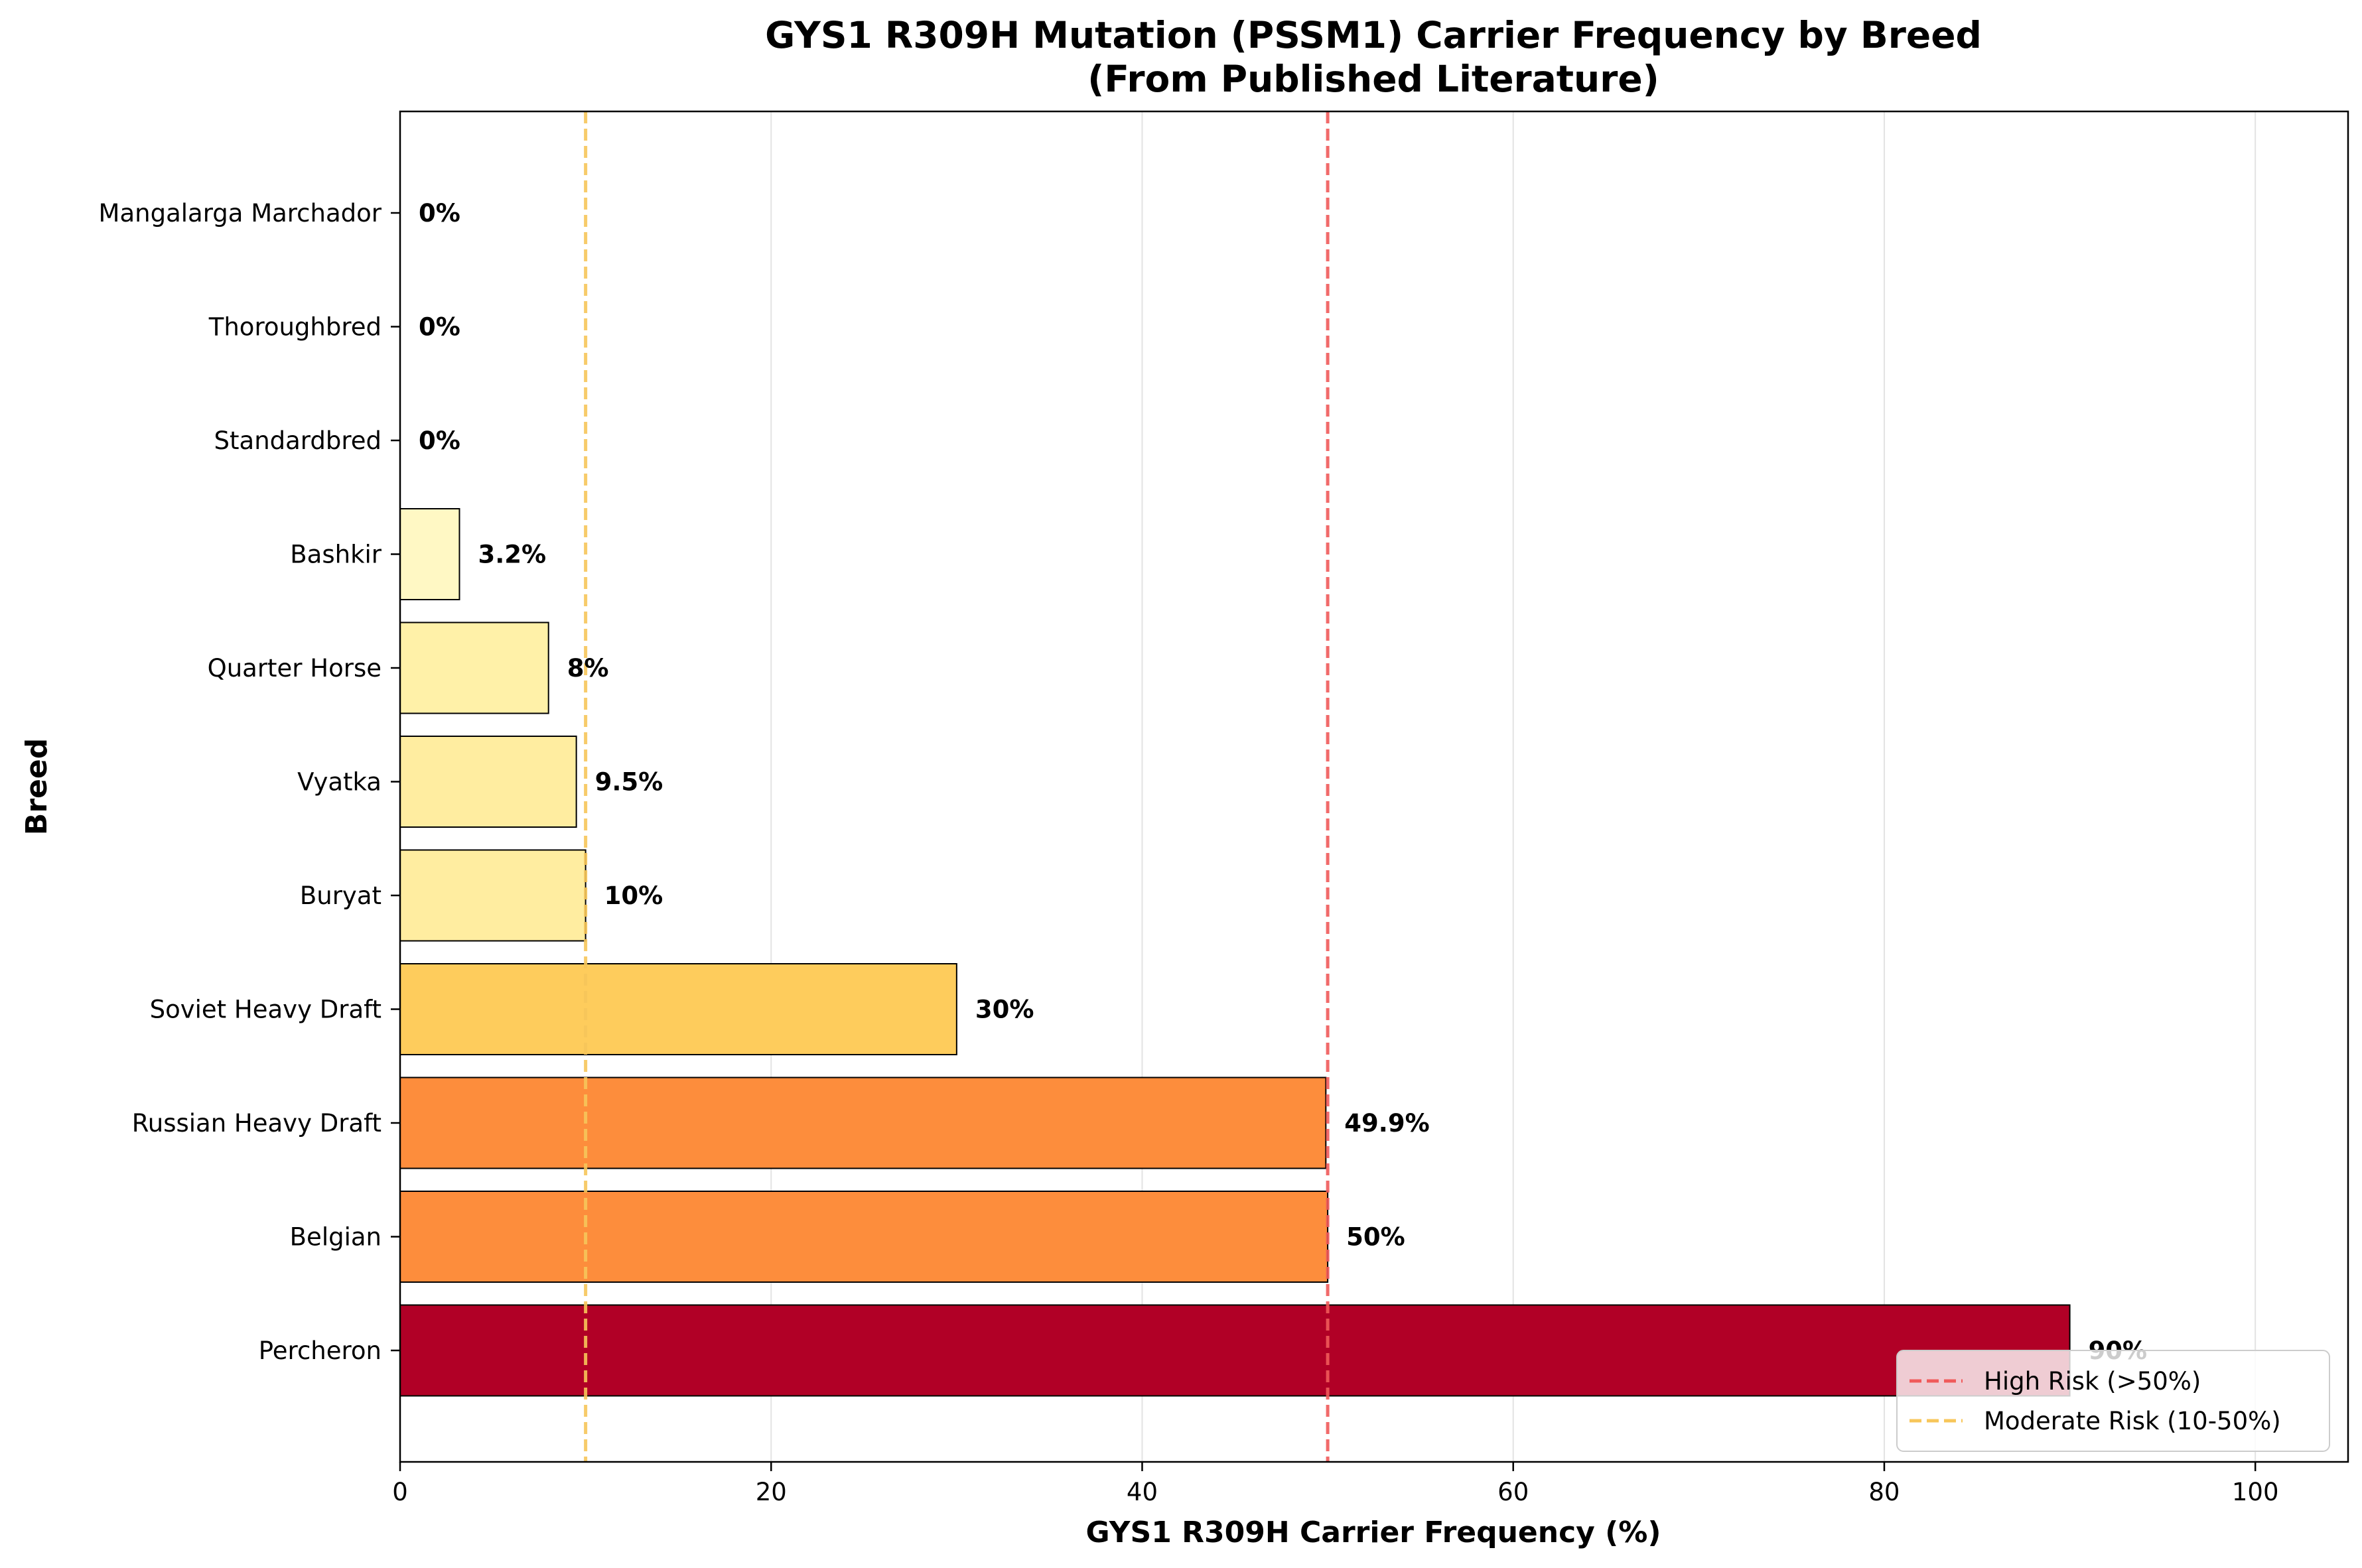  Describe the element at coordinates (257, 1123) in the screenshot. I see `y-tick-label: Russian Heavy Draft` at that location.